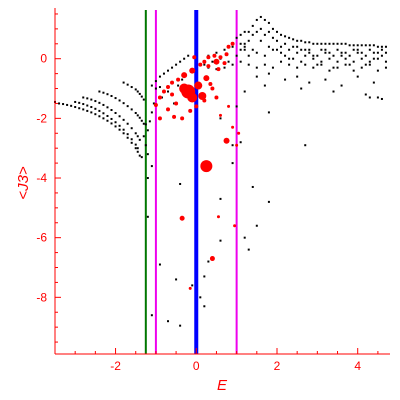 This screenshot has width=400, height=400. What do you see at coordinates (222, 385) in the screenshot?
I see `x-axis-label: E` at bounding box center [222, 385].